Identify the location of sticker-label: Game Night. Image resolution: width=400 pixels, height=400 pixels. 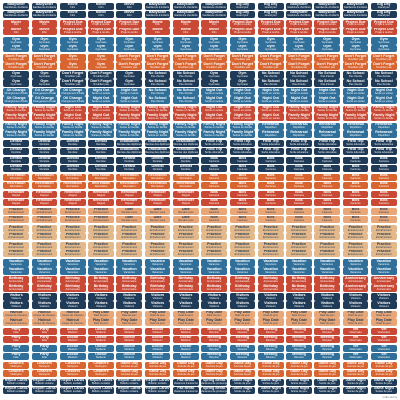
(327, 388).